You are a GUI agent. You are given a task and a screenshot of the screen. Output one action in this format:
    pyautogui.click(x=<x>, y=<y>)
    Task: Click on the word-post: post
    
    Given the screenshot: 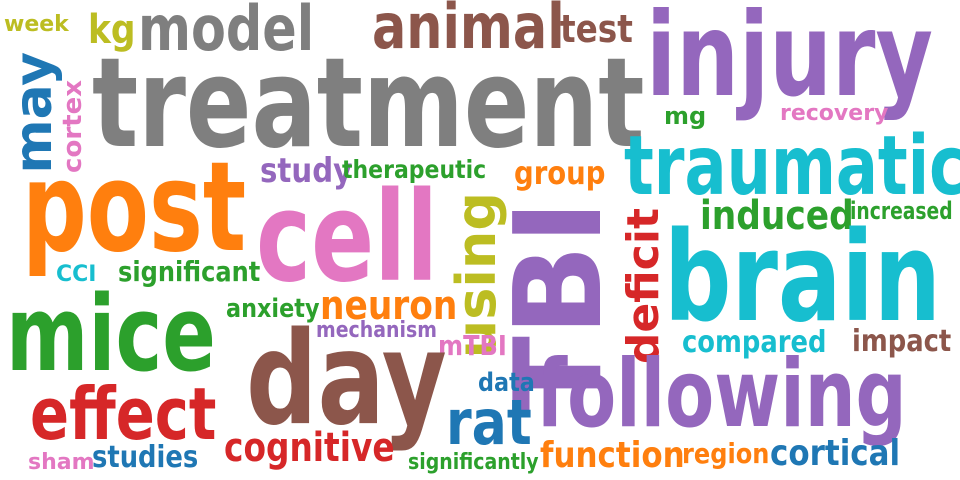 What is the action you would take?
    pyautogui.click(x=134, y=208)
    